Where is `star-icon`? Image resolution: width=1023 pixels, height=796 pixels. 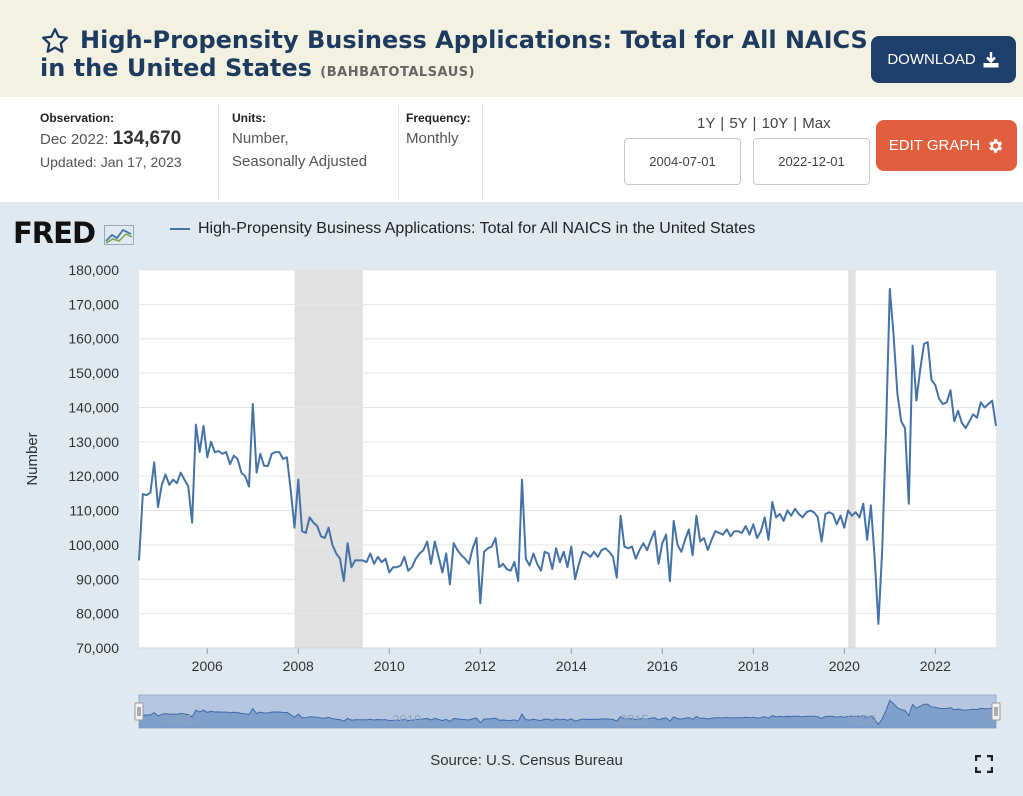 star-icon is located at coordinates (55, 41).